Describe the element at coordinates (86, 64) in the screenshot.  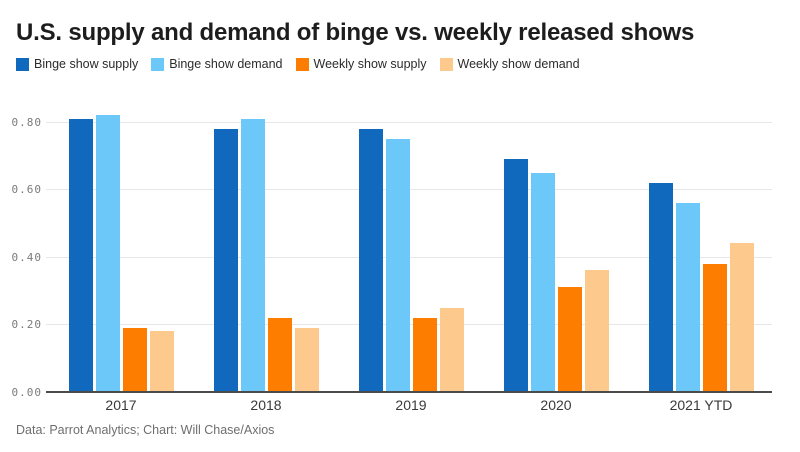
I see `legend-label: Binge show supply` at that location.